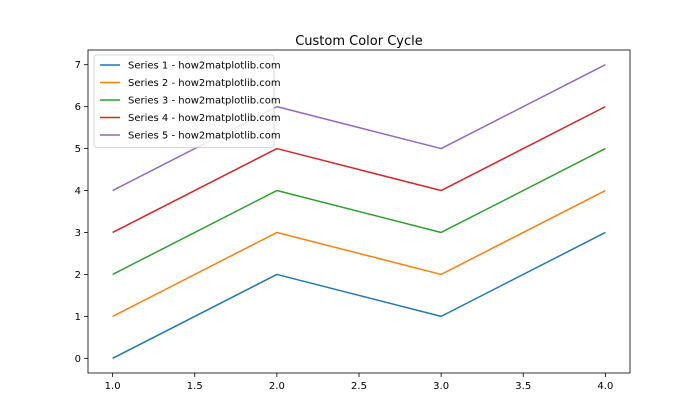  What do you see at coordinates (195, 386) in the screenshot?
I see `x-tick-label: 1.5` at bounding box center [195, 386].